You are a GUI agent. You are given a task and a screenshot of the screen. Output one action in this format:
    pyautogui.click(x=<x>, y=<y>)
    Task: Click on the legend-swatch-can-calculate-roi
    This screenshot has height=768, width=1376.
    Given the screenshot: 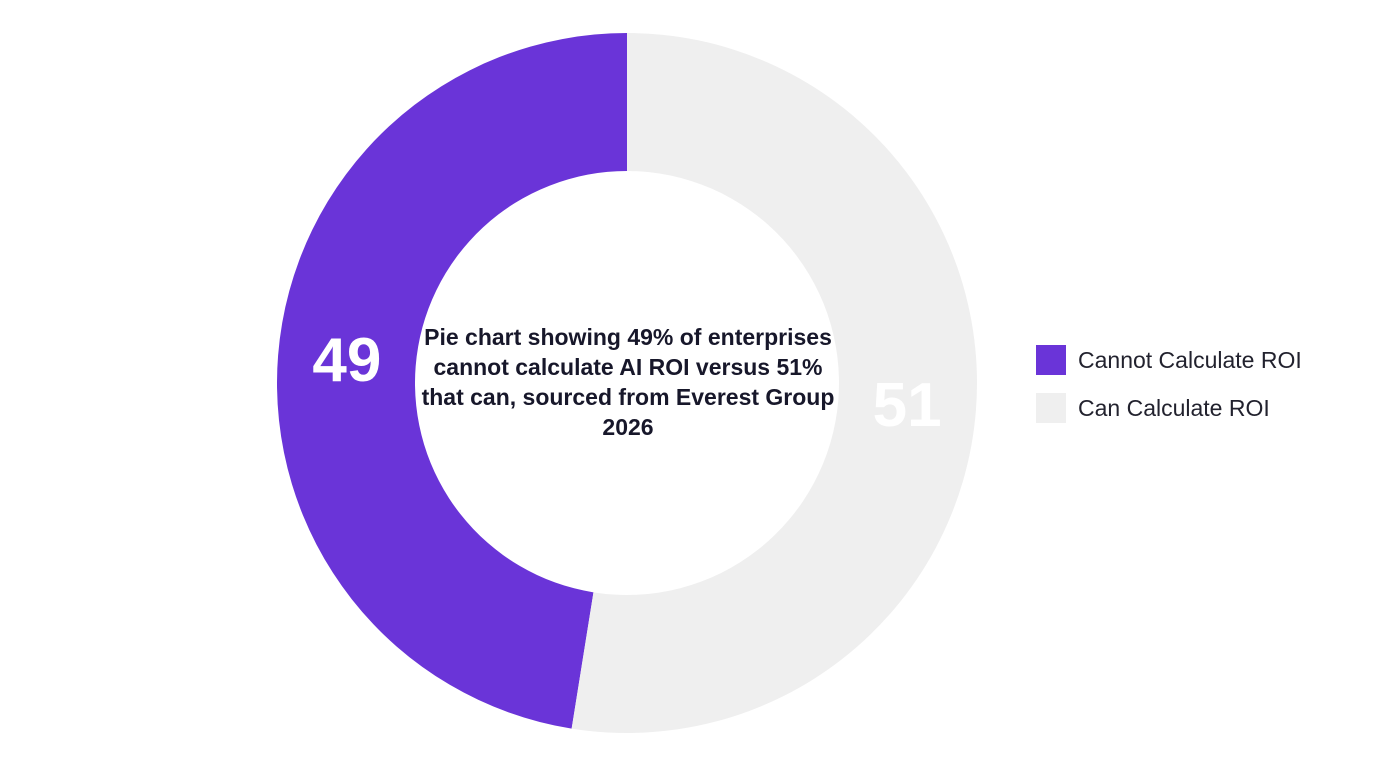 What is the action you would take?
    pyautogui.click(x=1051, y=408)
    